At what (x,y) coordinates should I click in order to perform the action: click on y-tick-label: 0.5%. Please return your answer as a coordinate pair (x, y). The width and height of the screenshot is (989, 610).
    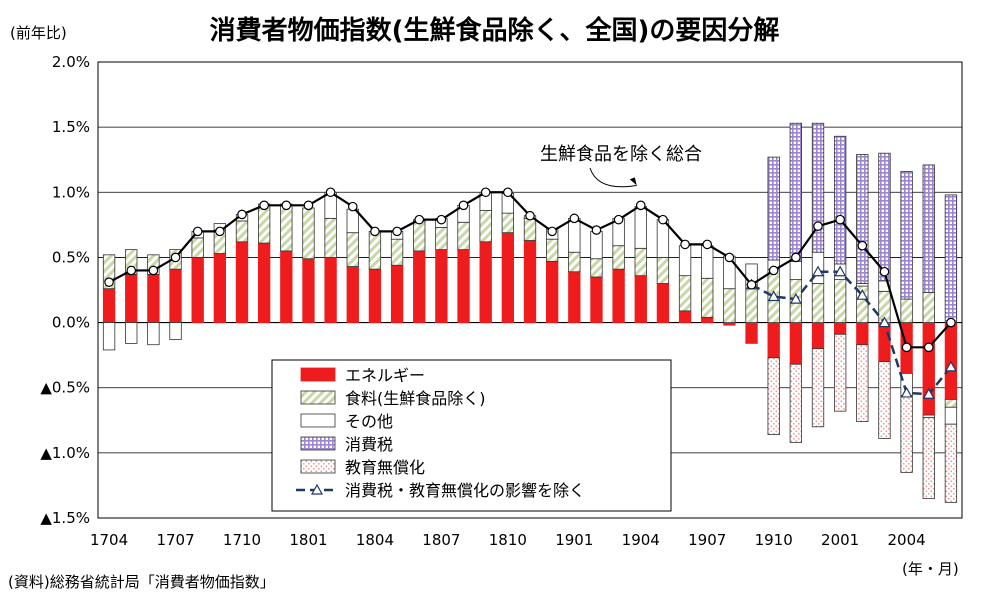
    Looking at the image, I should click on (71, 257).